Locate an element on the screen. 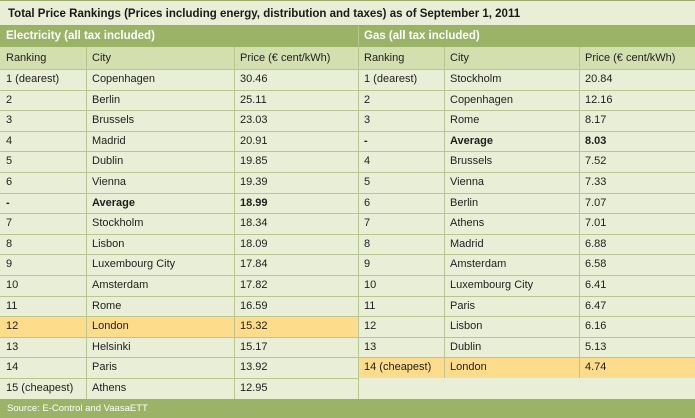 This screenshot has width=695, height=418. gas-cell-ranking: 7 is located at coordinates (367, 223).